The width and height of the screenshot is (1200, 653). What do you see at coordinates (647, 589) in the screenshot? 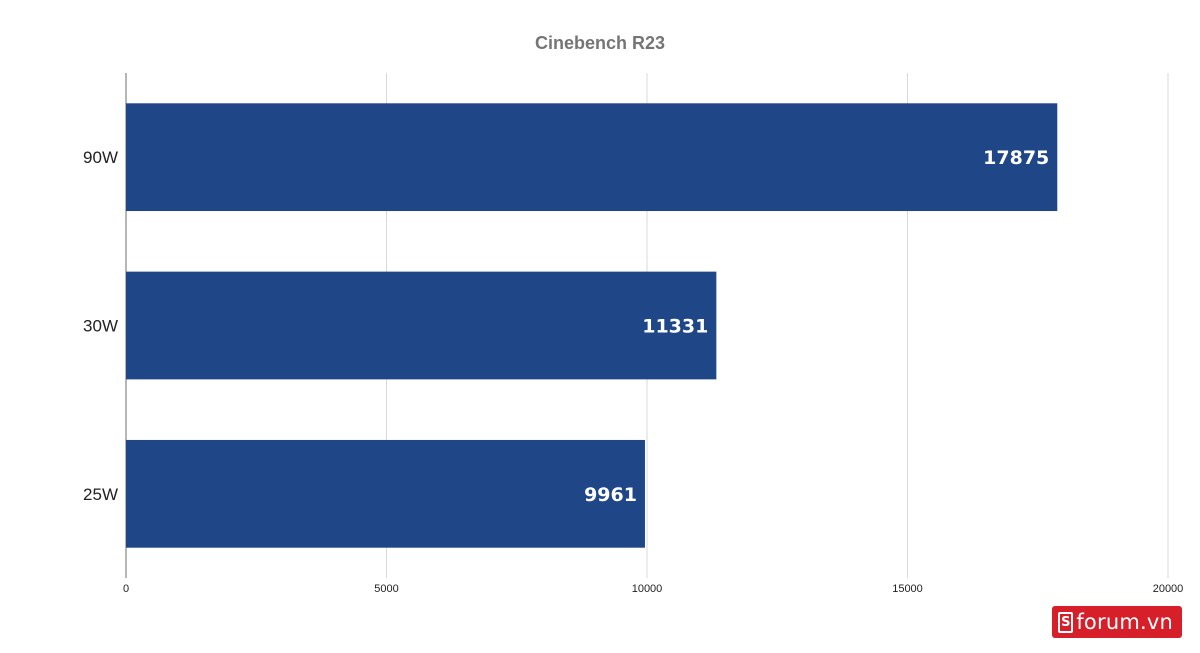
I see `x-tick-label: 10000` at bounding box center [647, 589].